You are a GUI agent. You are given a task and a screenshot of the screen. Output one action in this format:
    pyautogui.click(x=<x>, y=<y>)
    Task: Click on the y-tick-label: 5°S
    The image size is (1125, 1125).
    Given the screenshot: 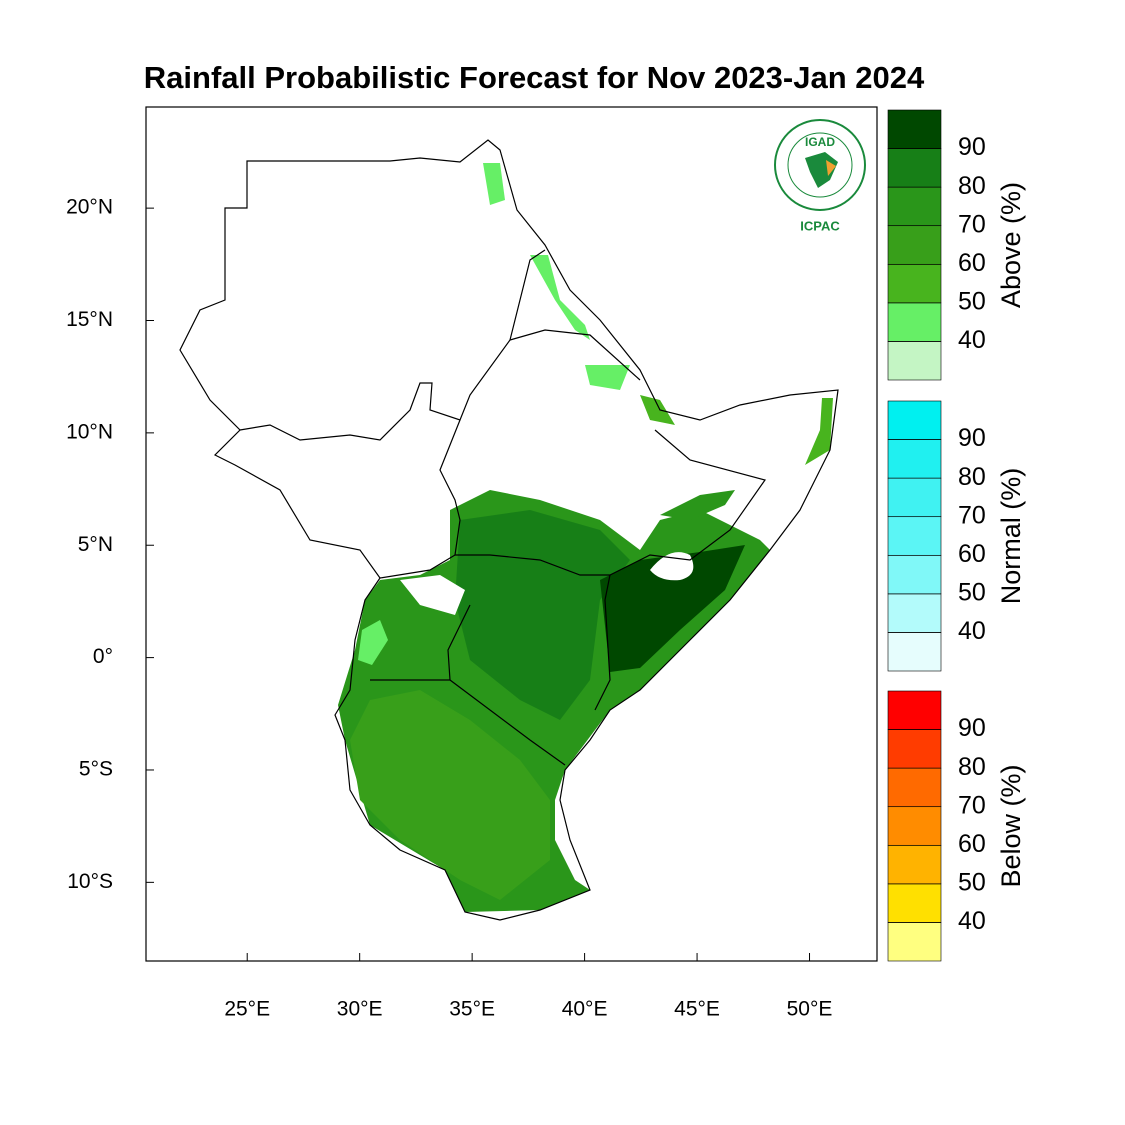 What is the action you would take?
    pyautogui.click(x=96, y=769)
    